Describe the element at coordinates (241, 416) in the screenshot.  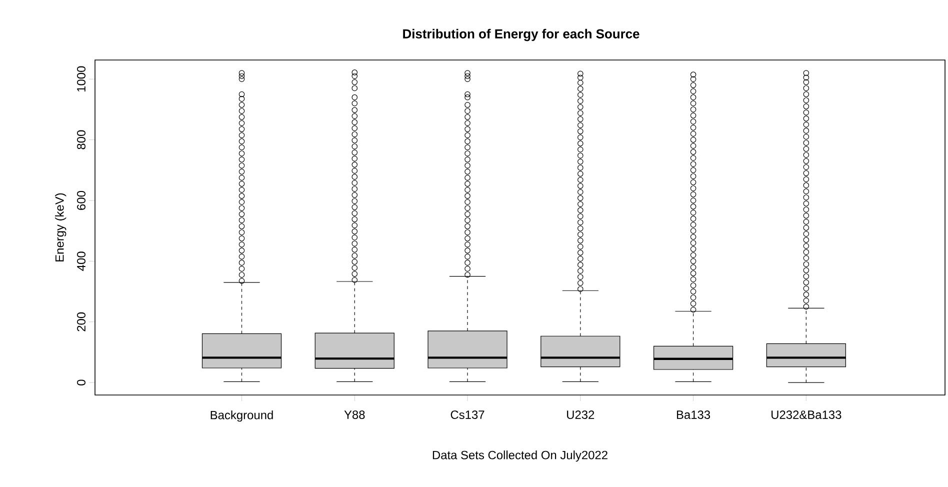
I see `x-tick-label: Background` at that location.